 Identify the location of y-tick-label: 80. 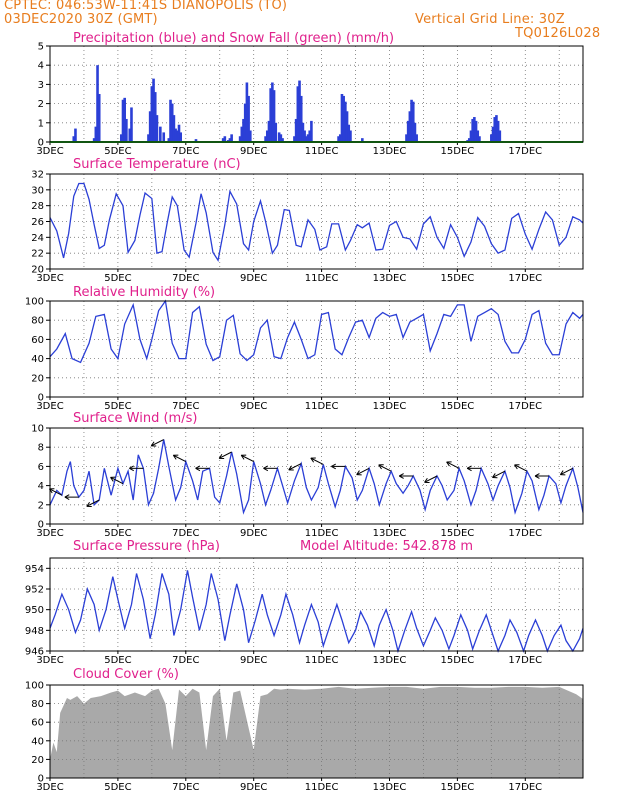
(37, 321).